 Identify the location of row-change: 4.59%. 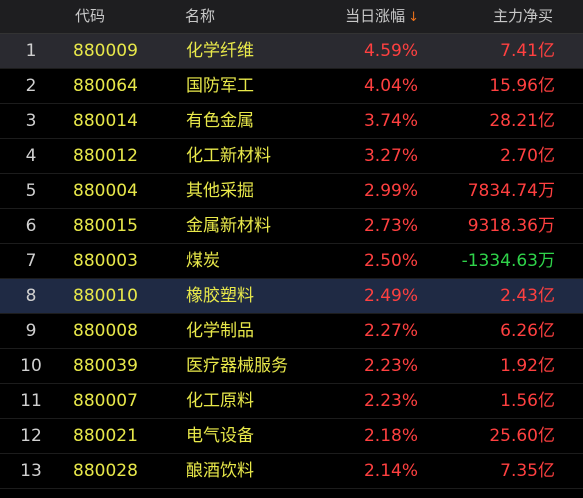
(390, 51).